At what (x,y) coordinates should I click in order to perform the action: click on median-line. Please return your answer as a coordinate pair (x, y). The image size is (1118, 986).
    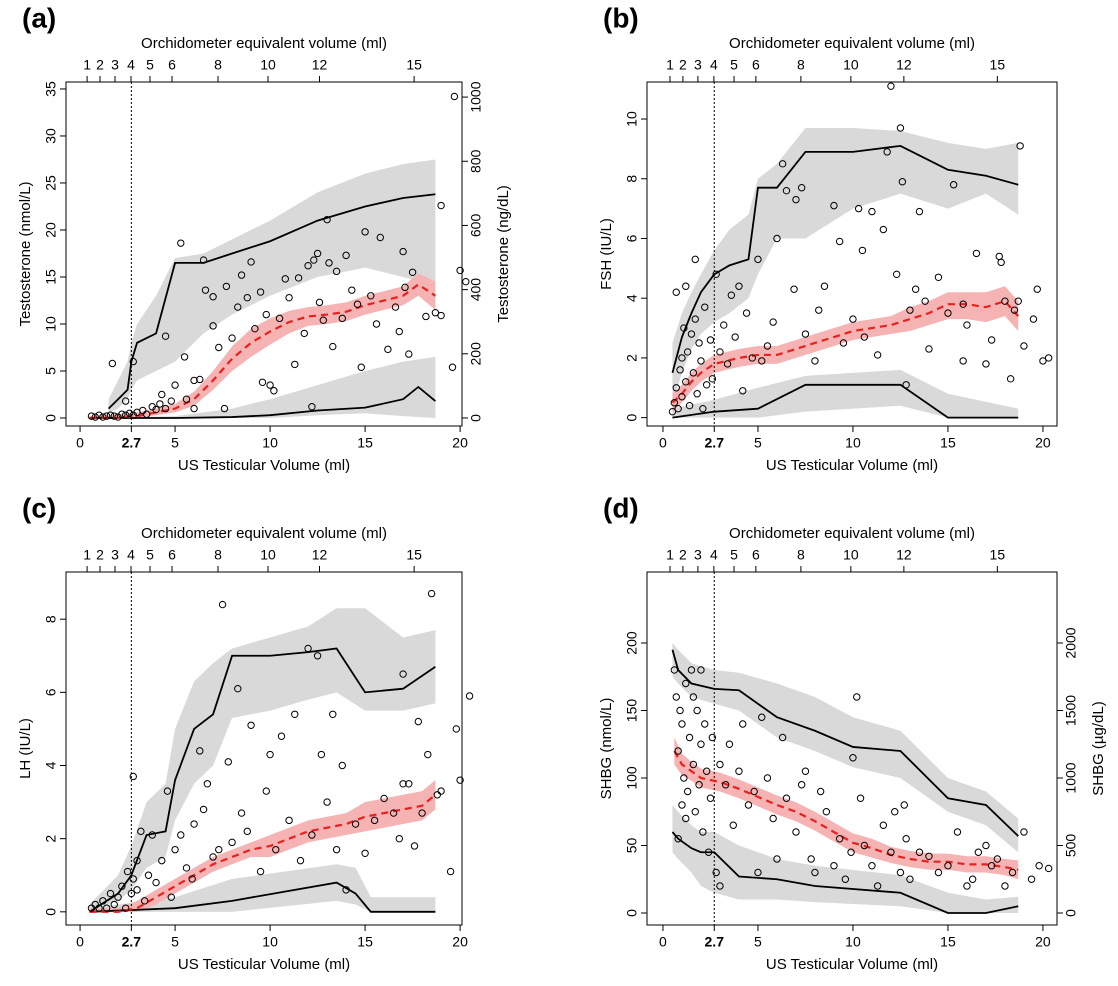
    Looking at the image, I should click on (845, 351).